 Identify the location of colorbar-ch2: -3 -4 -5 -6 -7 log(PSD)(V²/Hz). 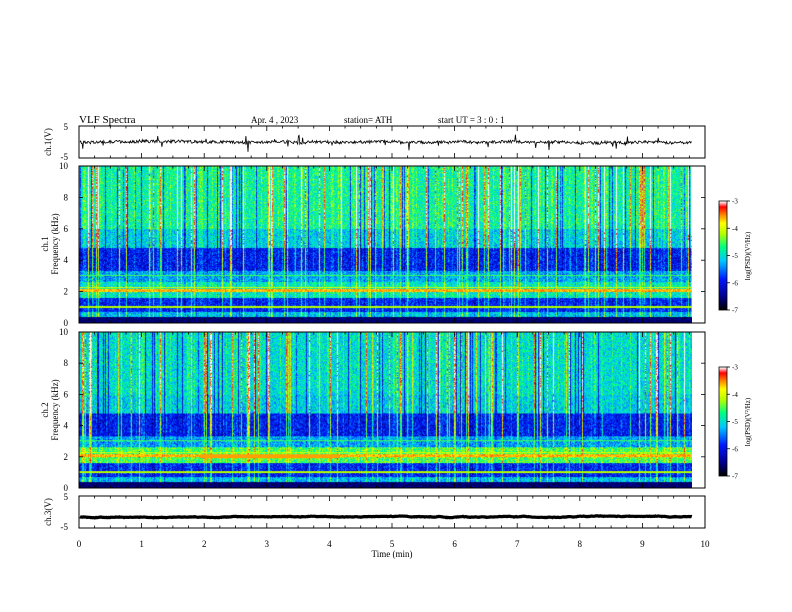
(735, 422).